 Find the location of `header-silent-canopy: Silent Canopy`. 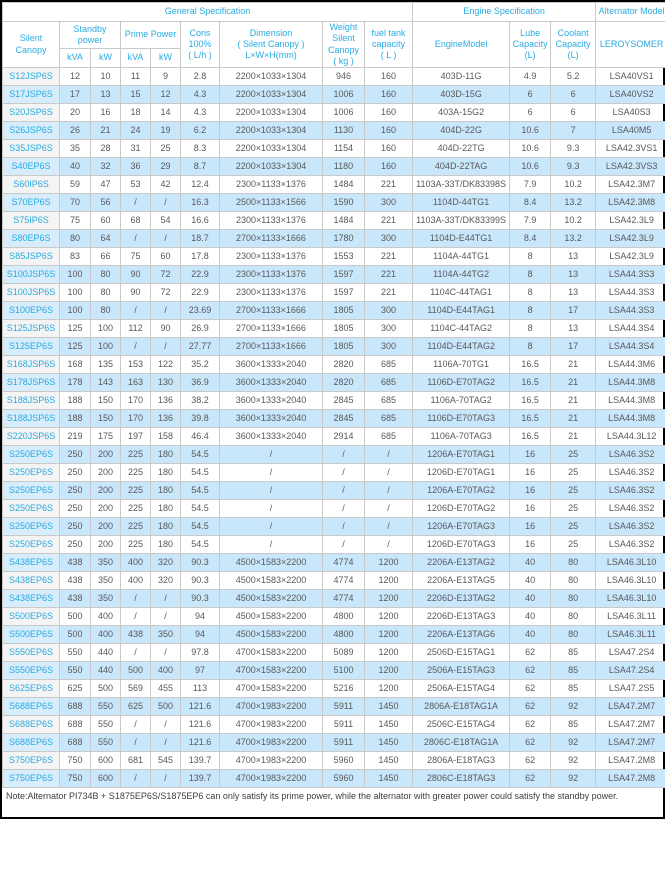

header-silent-canopy: Silent Canopy is located at coordinates (31, 44).